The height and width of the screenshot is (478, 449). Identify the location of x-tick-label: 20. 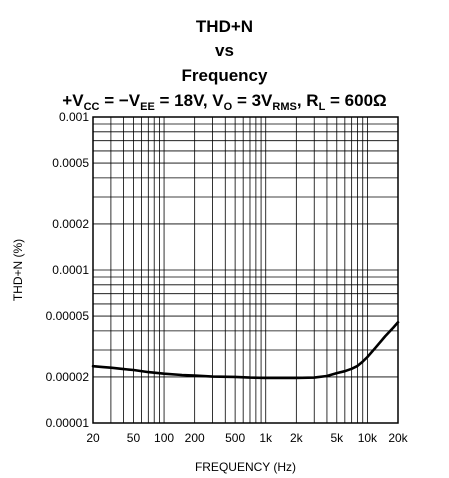
(93, 438).